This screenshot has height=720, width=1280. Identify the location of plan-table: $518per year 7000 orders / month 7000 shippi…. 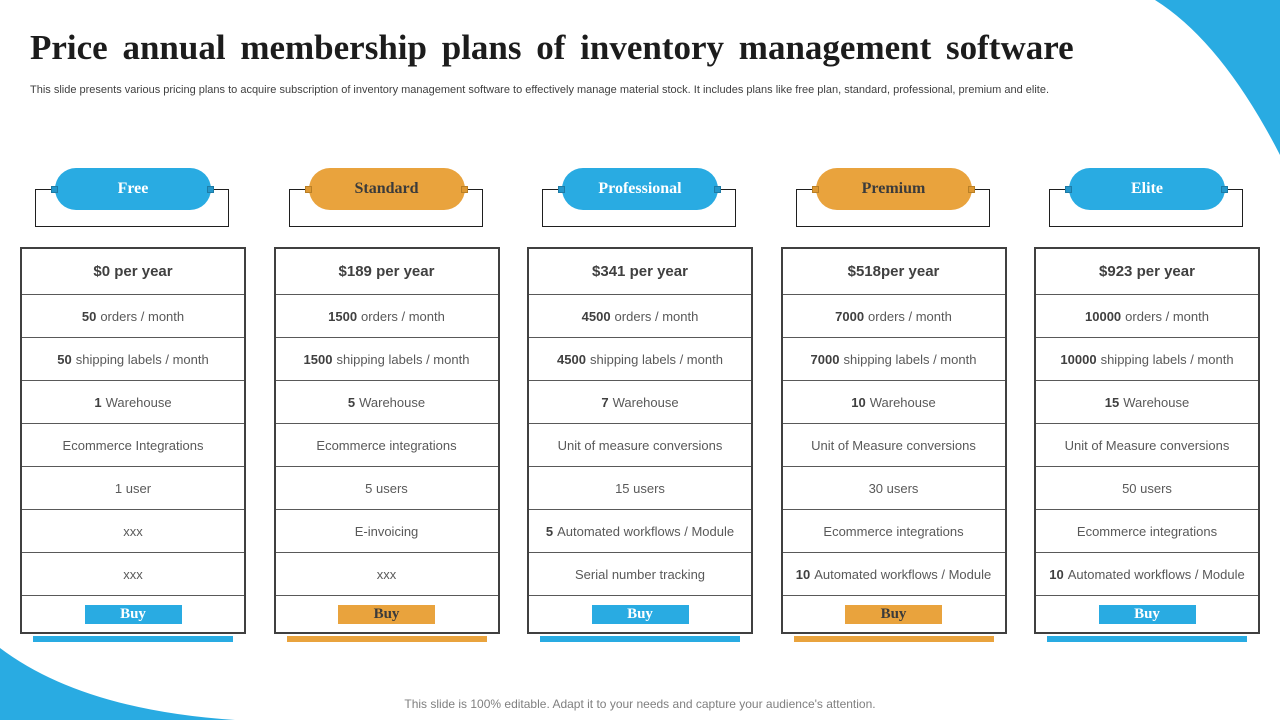
(893, 440).